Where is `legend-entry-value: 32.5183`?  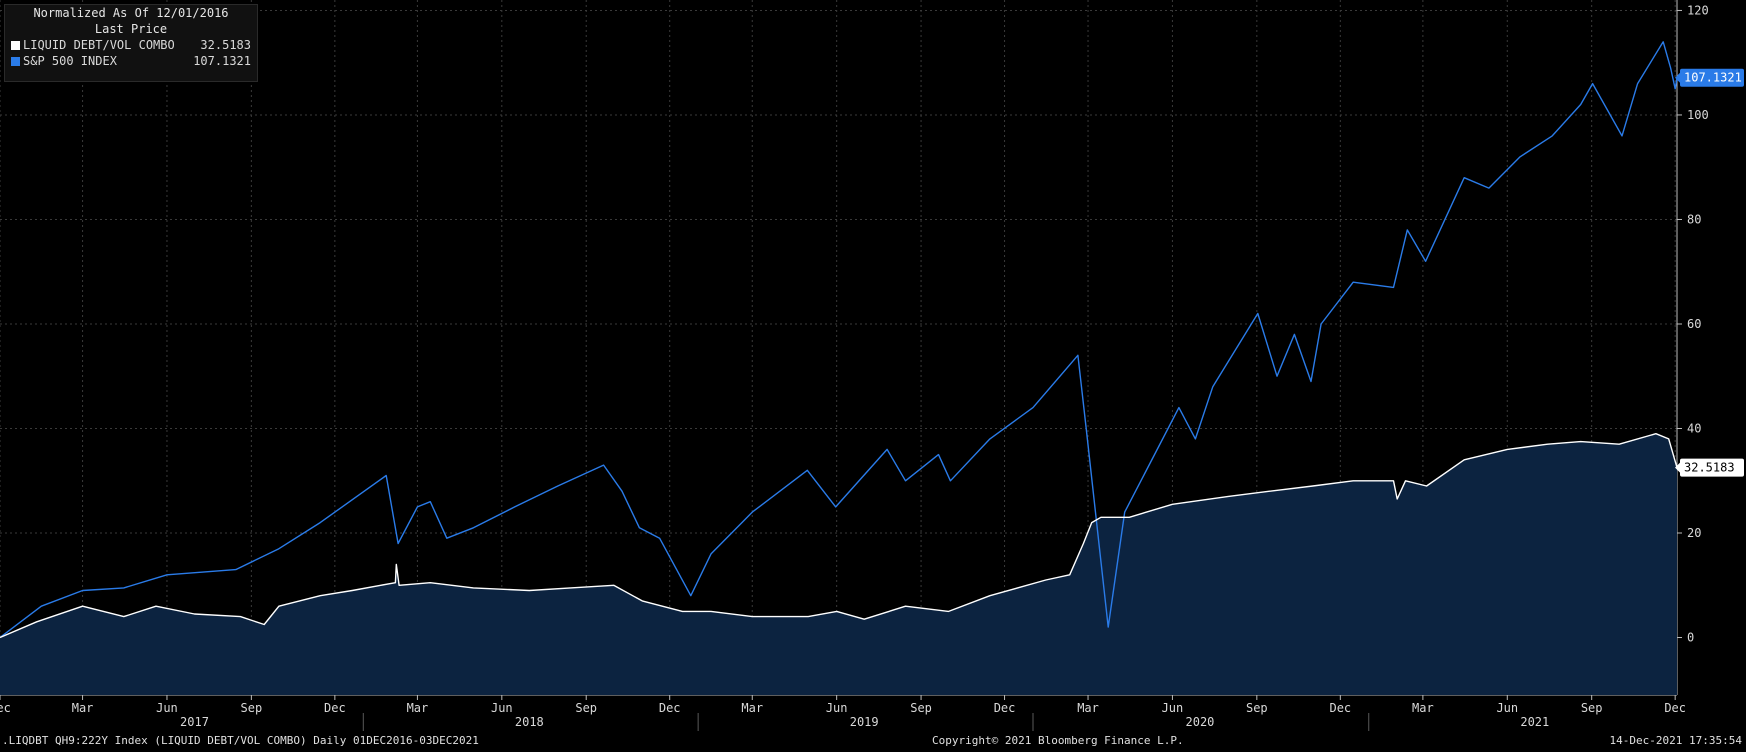 legend-entry-value: 32.5183 is located at coordinates (225, 45).